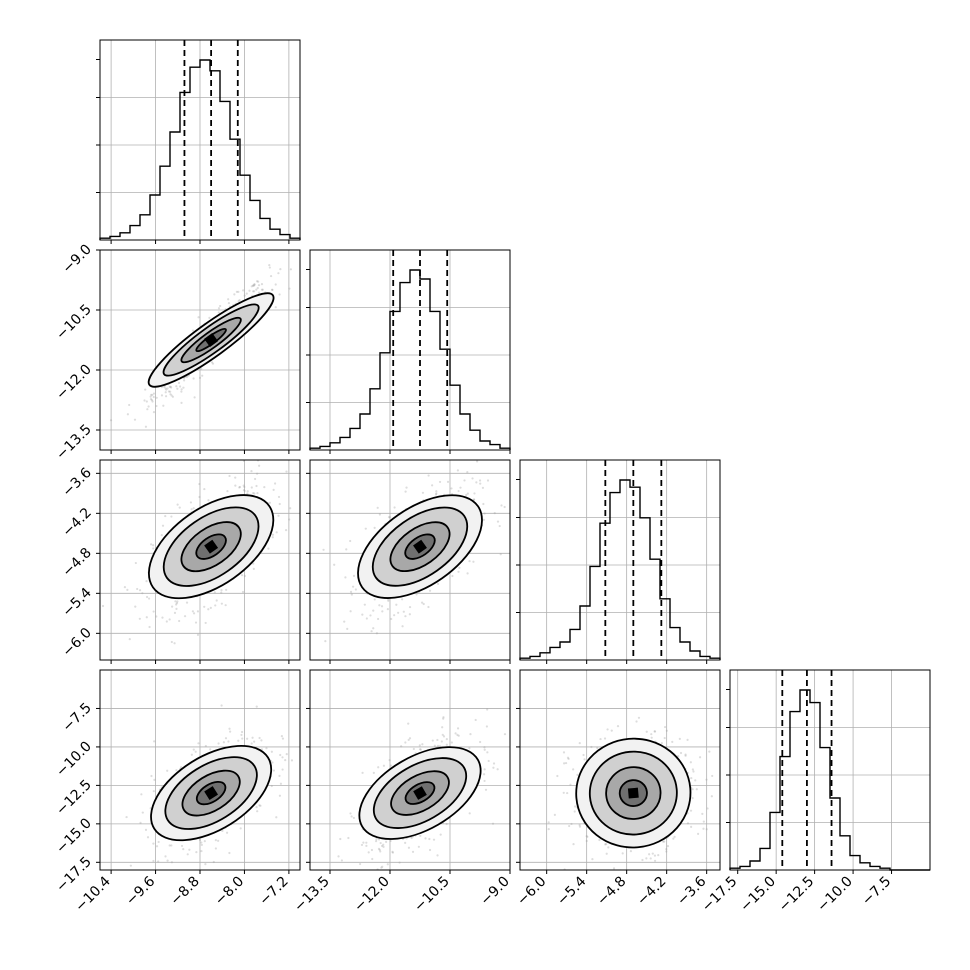 The width and height of the screenshot is (970, 970). I want to click on x-tick-label: −10.5, so click(432, 895).